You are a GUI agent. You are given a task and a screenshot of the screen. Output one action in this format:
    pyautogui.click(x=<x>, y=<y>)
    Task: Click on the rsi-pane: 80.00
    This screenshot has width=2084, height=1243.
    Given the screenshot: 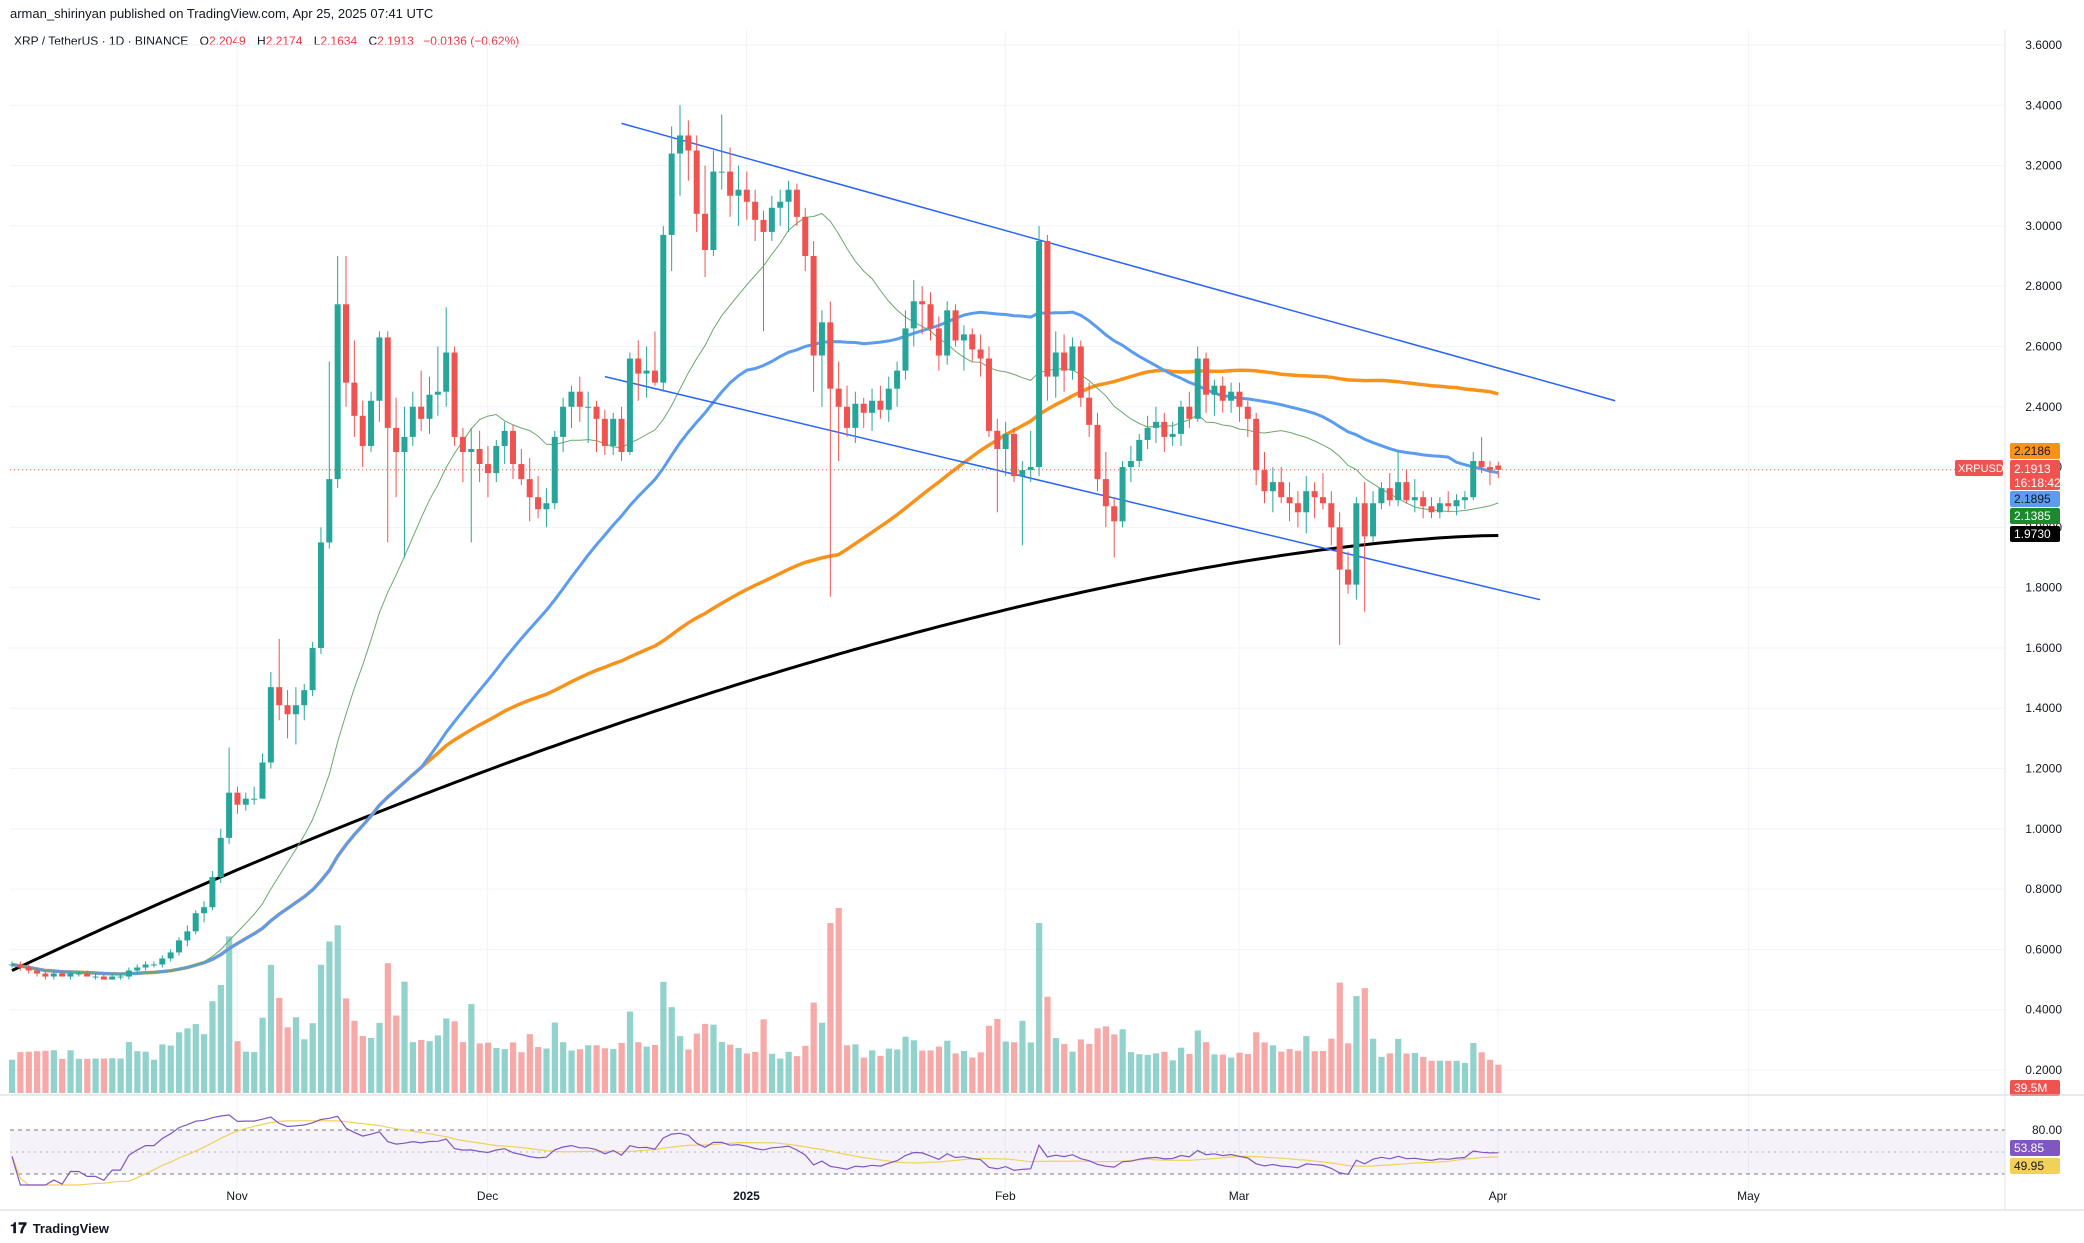 What is the action you would take?
    pyautogui.click(x=1036, y=1150)
    